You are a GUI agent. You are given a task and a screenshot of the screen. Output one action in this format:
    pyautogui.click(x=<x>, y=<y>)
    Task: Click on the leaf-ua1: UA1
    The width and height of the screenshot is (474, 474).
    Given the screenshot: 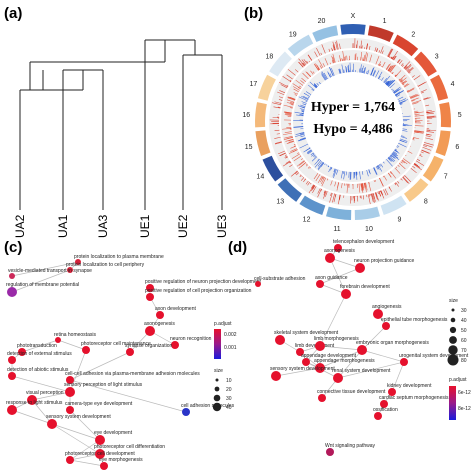 What is the action you would take?
    pyautogui.click(x=63, y=226)
    